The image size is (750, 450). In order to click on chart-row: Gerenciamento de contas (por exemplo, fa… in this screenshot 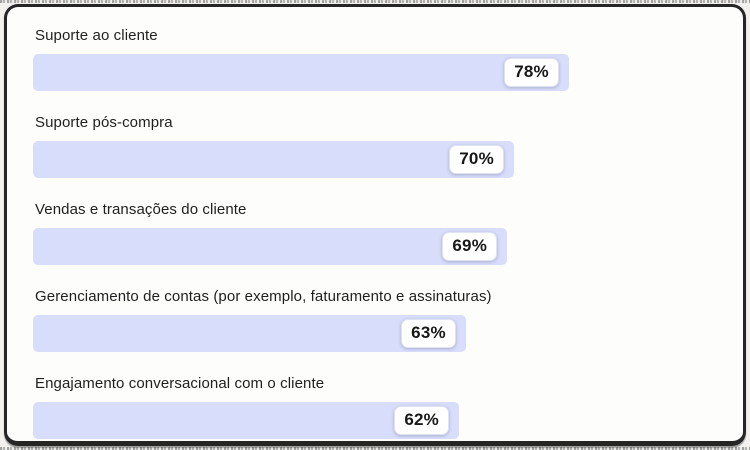, I will do `click(376, 320)`.